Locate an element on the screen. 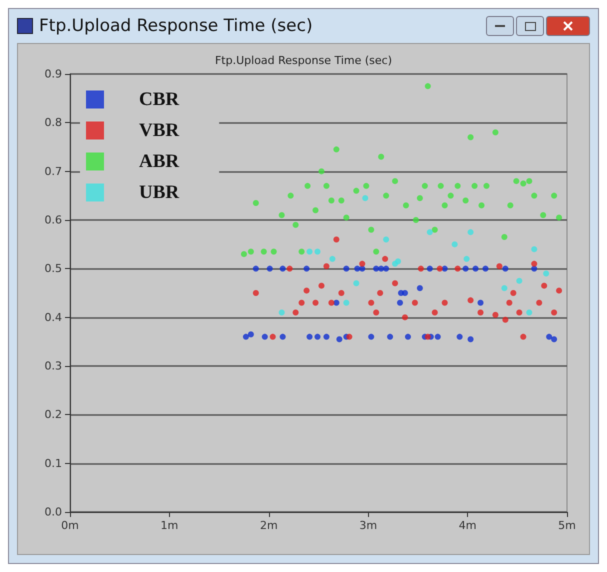 The width and height of the screenshot is (607, 572). x-tick-label: 0m is located at coordinates (70, 525).